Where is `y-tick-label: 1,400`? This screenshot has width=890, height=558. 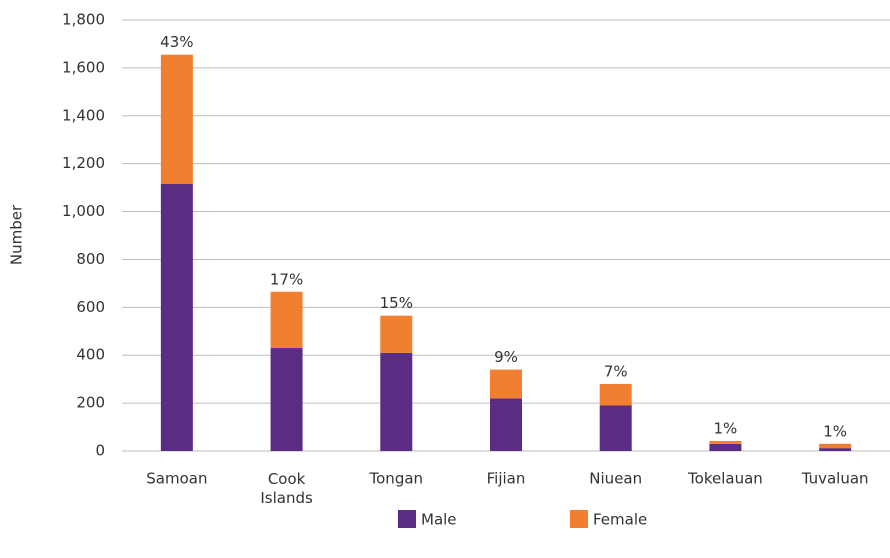
y-tick-label: 1,400 is located at coordinates (83, 115).